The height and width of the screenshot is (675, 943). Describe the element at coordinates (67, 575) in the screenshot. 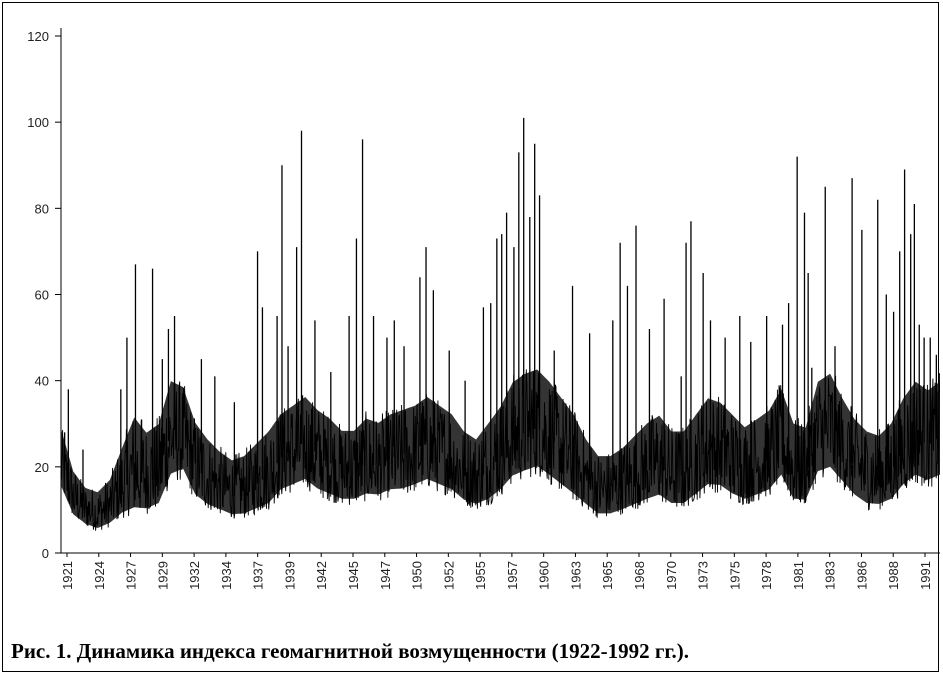

I see `x-tick-label: 1921` at that location.